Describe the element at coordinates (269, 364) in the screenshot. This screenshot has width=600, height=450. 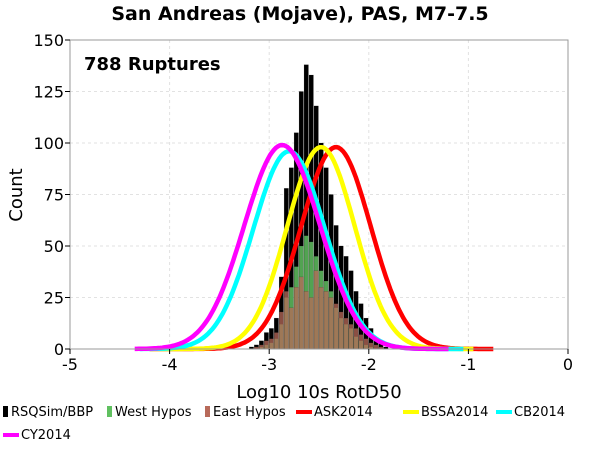
I see `x-tick-label-2: -3` at that location.